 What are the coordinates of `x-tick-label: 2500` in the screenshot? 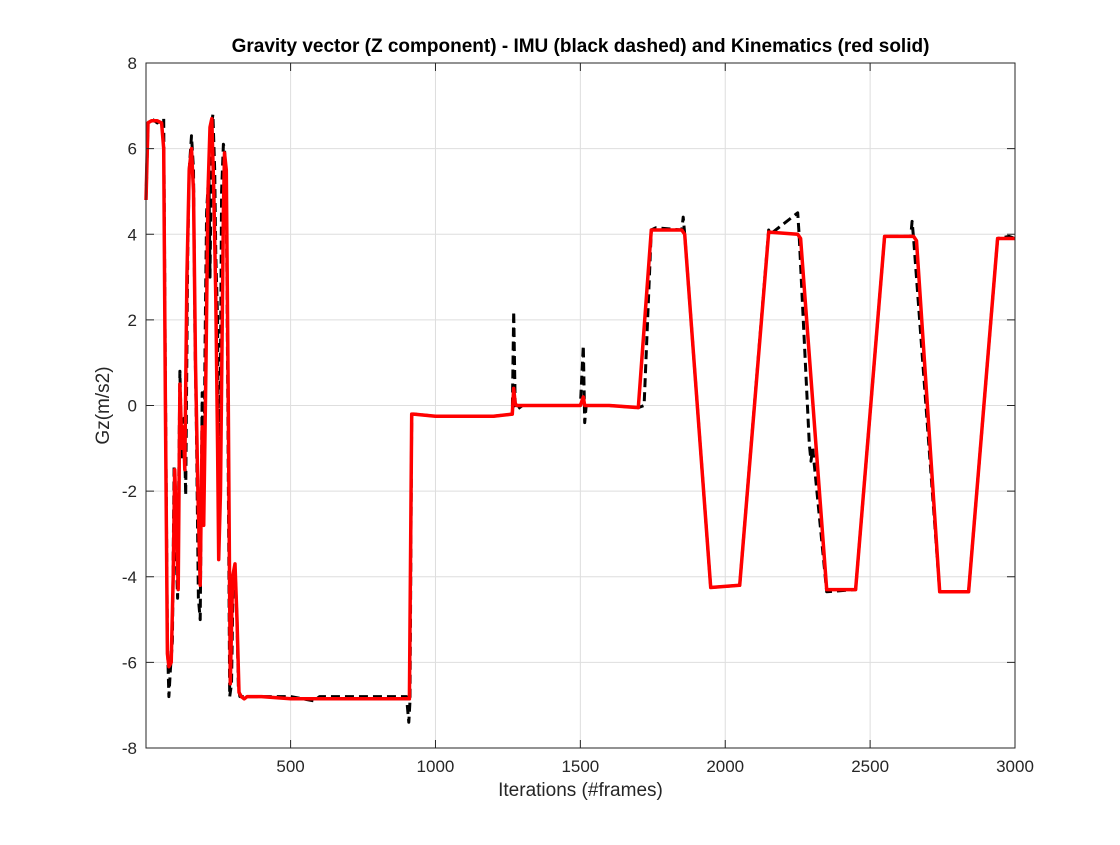 It's located at (870, 766).